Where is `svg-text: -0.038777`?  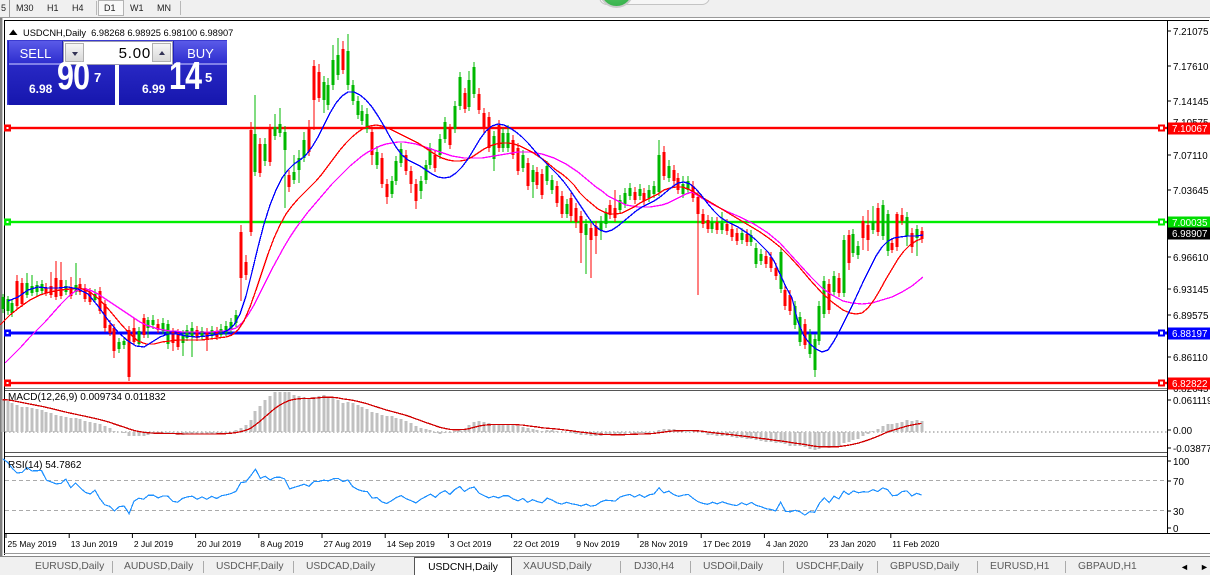
svg-text: -0.038777 is located at coordinates (1191, 449).